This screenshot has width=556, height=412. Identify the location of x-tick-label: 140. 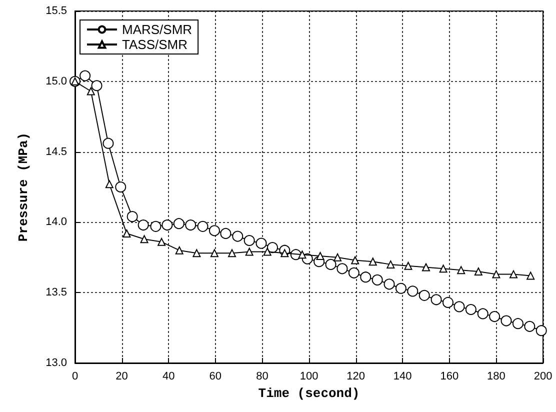
(402, 376).